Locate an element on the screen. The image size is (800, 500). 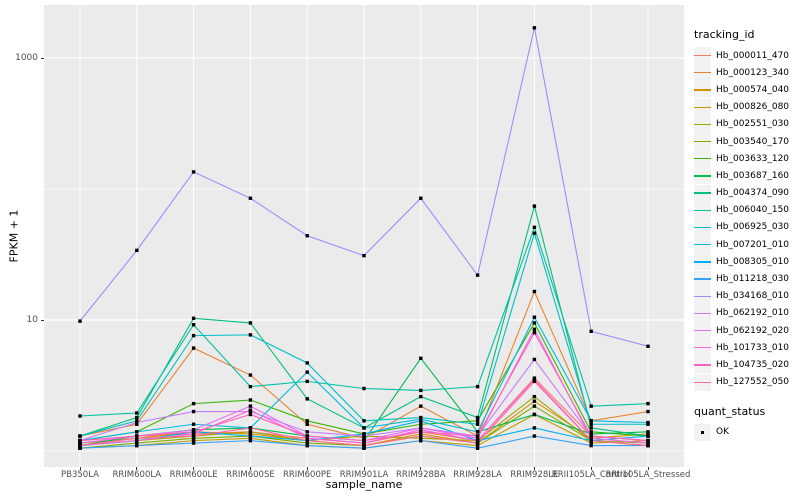
legend-item-label: Hb_004374_090 is located at coordinates (753, 193).